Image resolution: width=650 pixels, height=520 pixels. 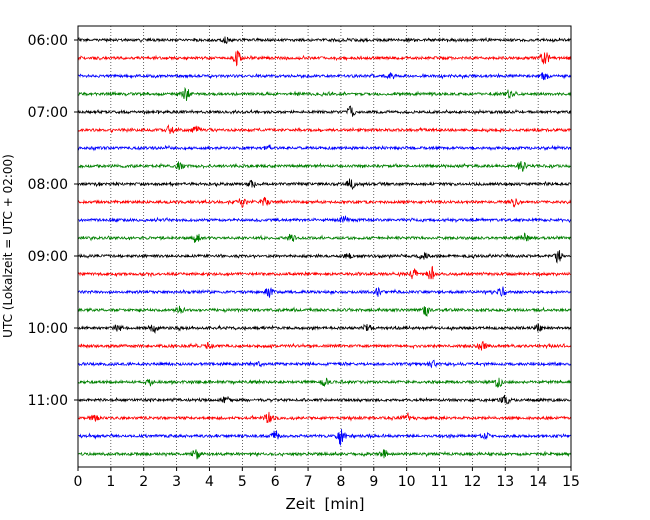 I want to click on y-axis-ticks: 06:00 07:00 08:00 09:00 10:00 11:00, so click(x=53, y=221).